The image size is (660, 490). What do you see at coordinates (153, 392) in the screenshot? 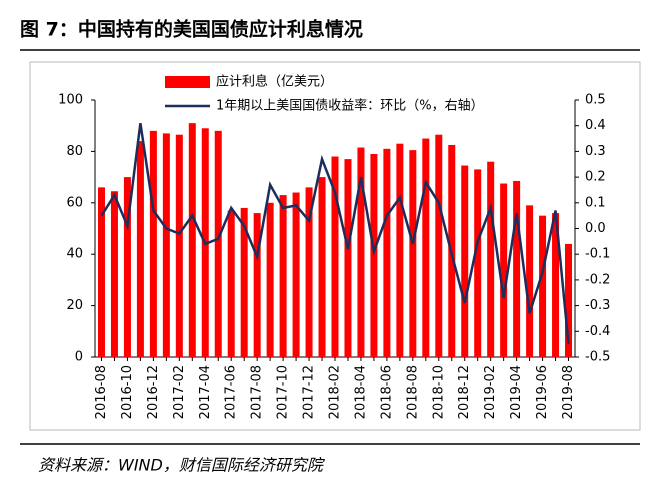
I see `x-tick-label: 2016-12` at bounding box center [153, 392].